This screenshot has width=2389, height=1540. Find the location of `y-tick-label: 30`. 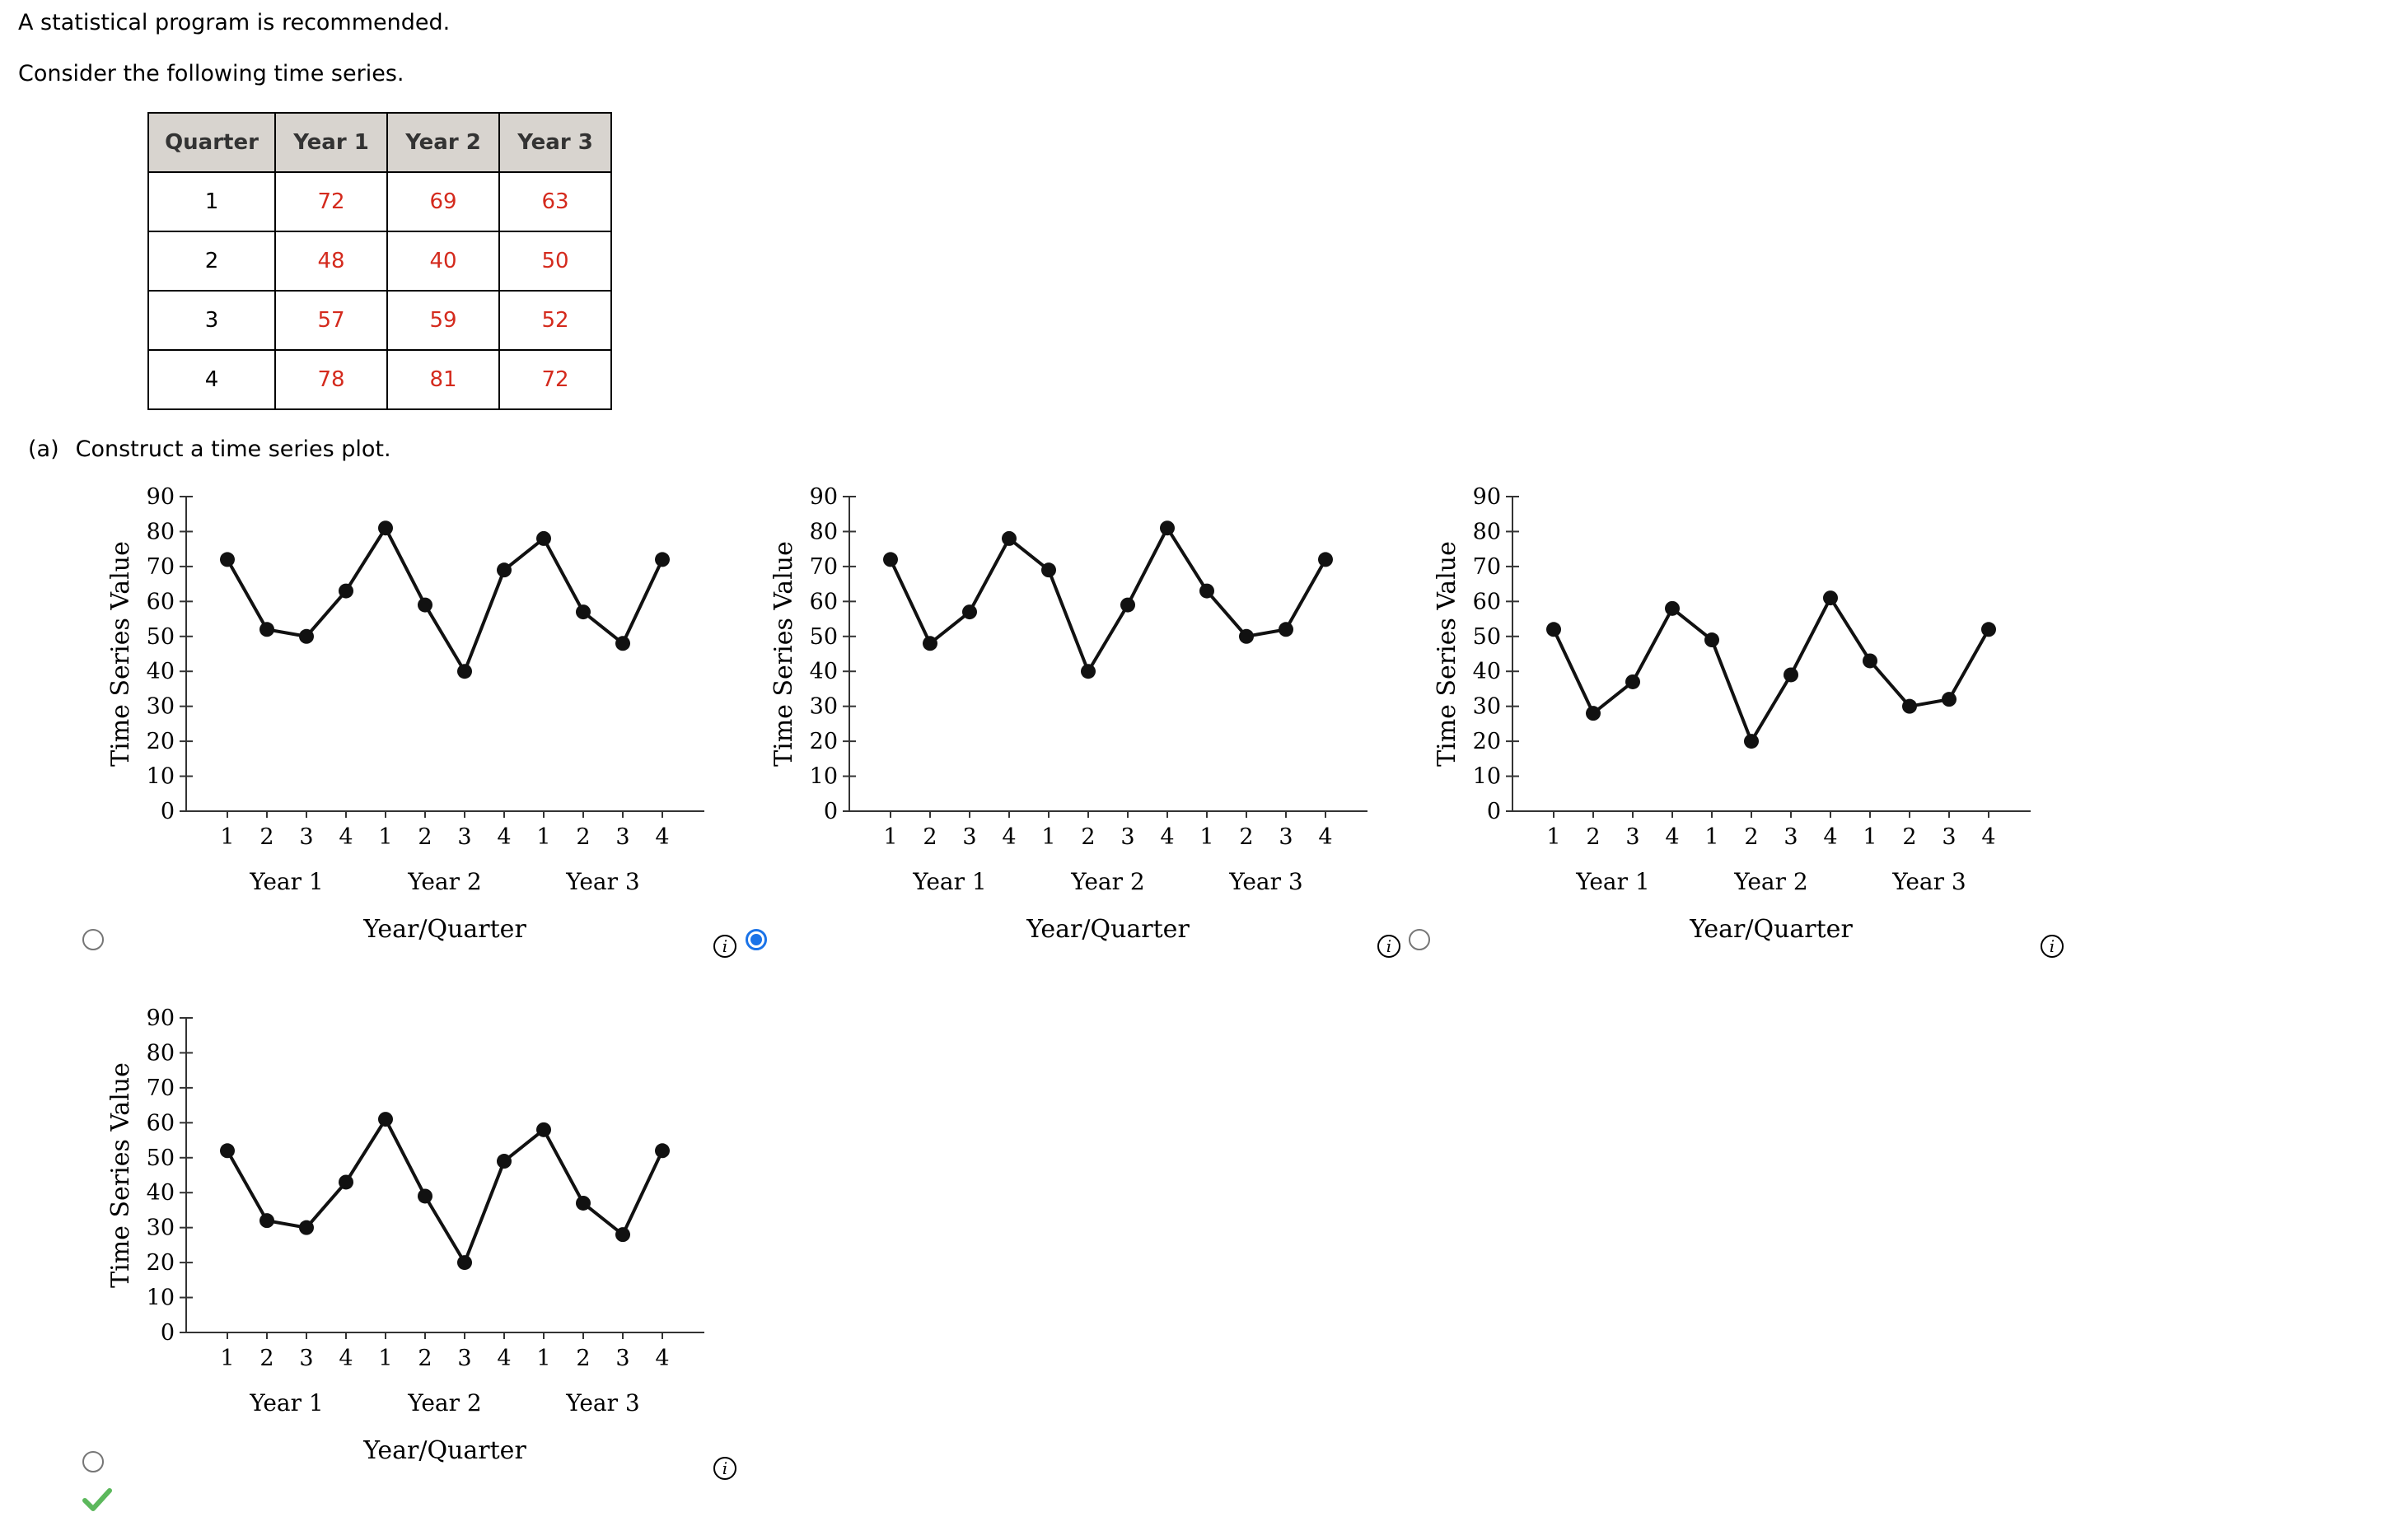

y-tick-label: 30 is located at coordinates (1487, 707).